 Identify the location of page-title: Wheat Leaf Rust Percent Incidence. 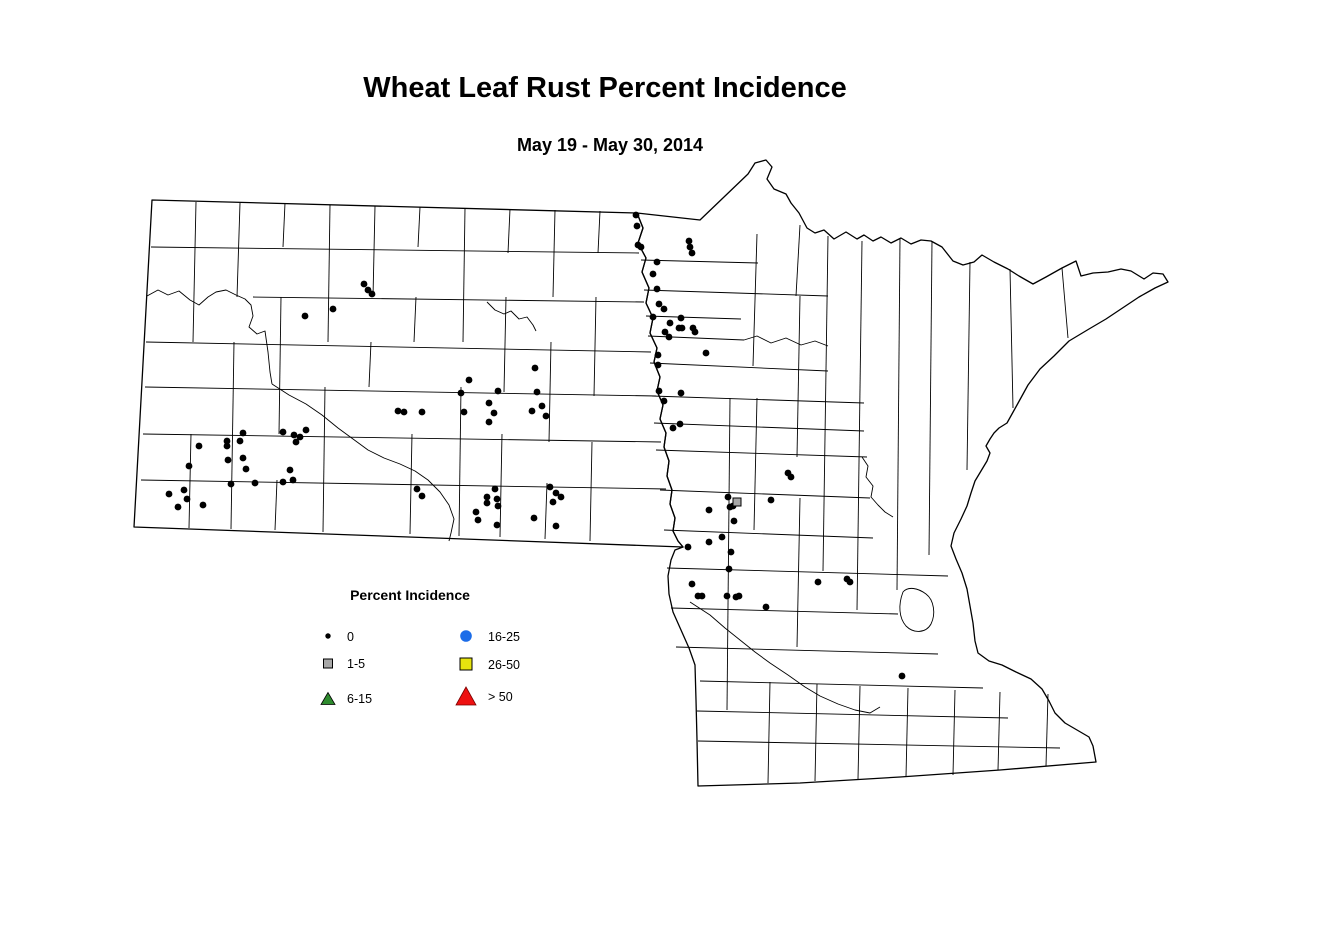
(604, 88).